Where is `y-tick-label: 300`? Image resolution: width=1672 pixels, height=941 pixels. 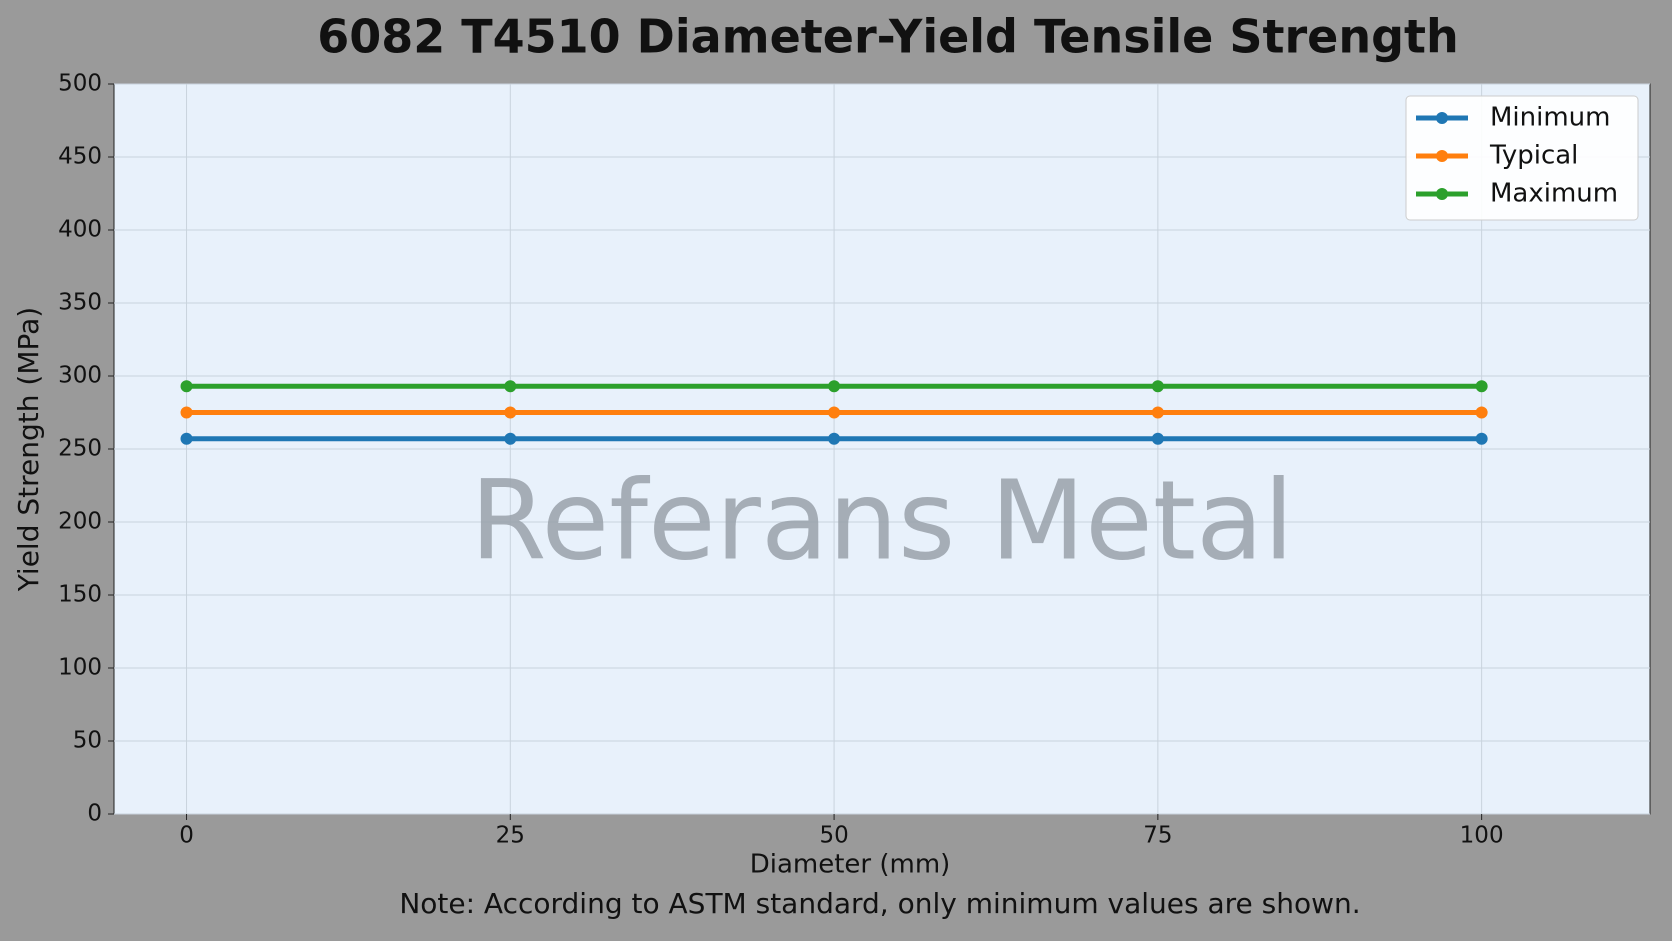 y-tick-label: 300 is located at coordinates (80, 376).